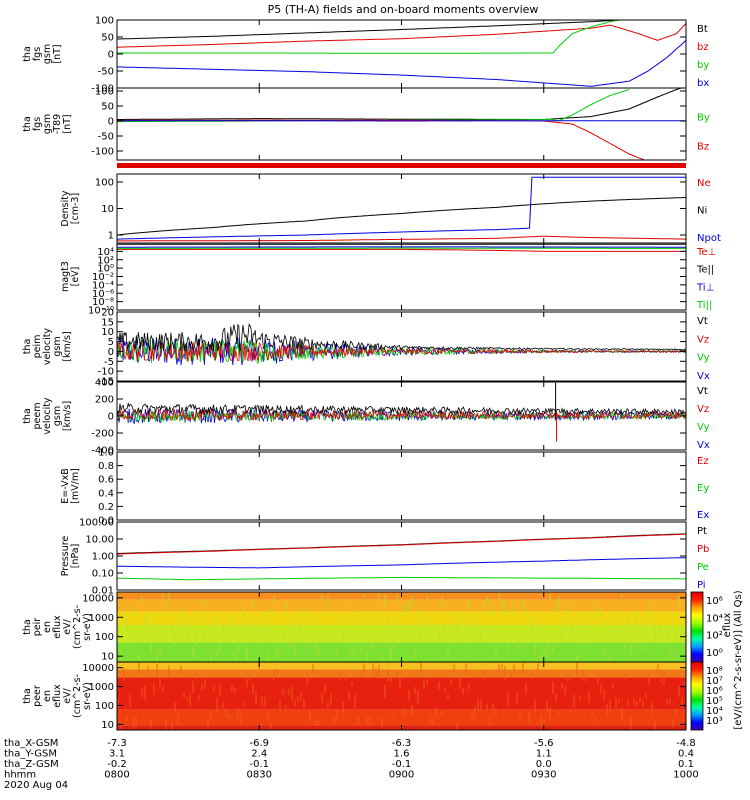 Image resolution: width=750 pixels, height=800 pixels. What do you see at coordinates (703, 83) in the screenshot?
I see `legend-label: bx` at bounding box center [703, 83].